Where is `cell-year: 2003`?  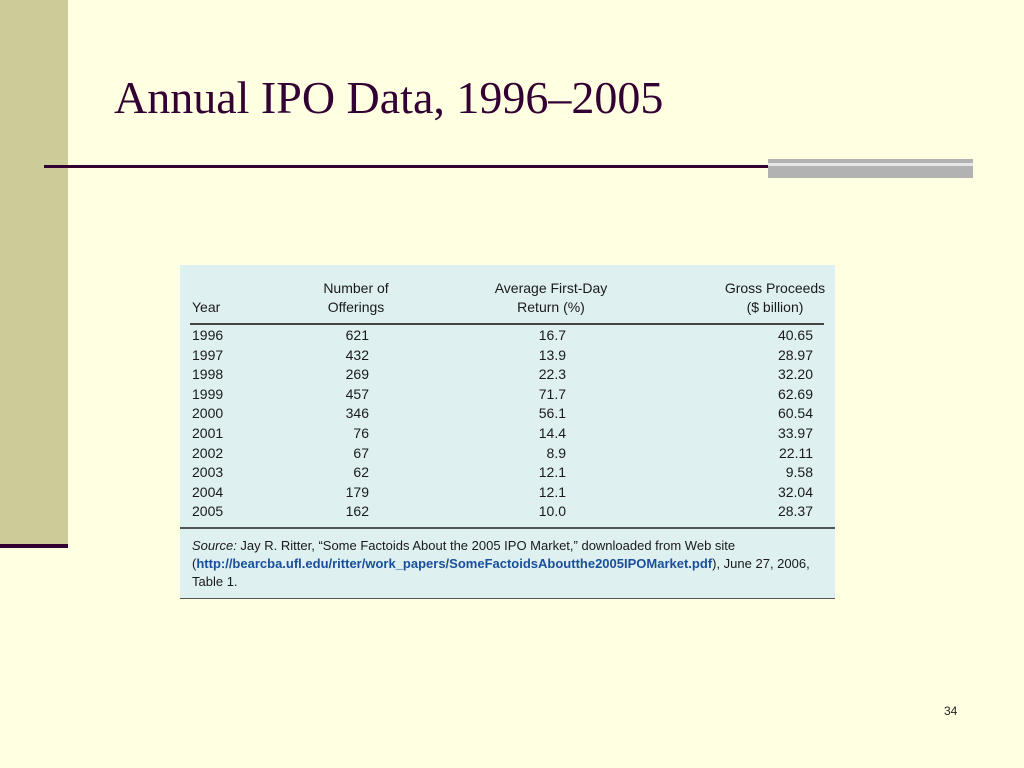
cell-year: 2003 is located at coordinates (208, 472).